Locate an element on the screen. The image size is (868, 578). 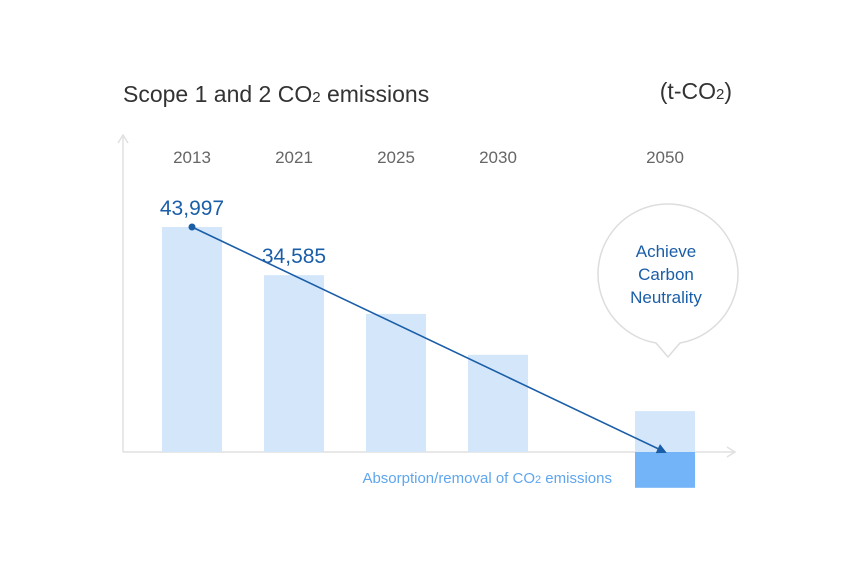
y-axis-arrow-icon is located at coordinates (123, 138).